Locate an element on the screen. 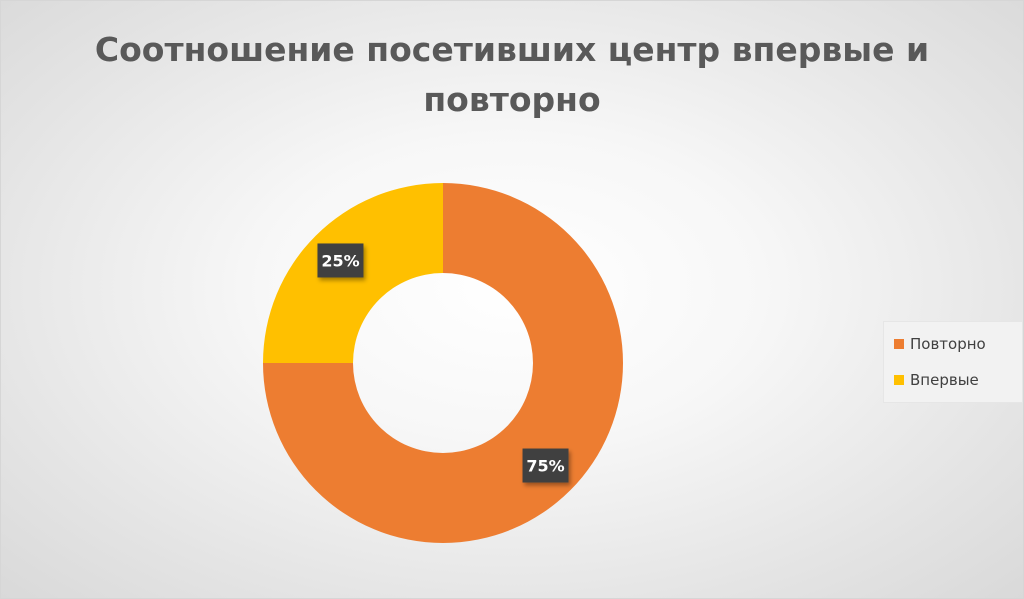 This screenshot has height=599, width=1024. data-labels: 75% 25% is located at coordinates (443, 363).